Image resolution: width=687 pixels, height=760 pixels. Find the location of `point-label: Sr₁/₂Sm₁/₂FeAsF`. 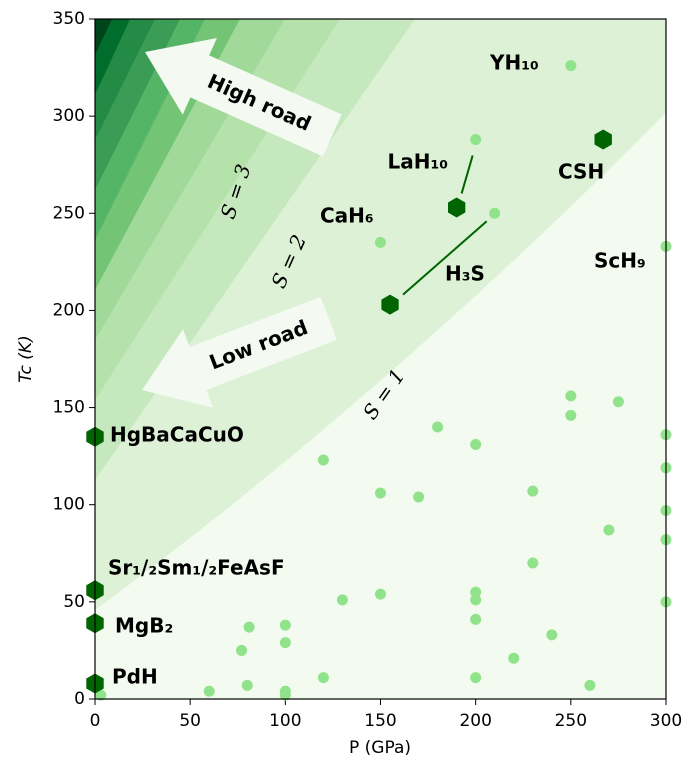

point-label: Sr₁/₂Sm₁/₂FeAsF is located at coordinates (196, 568).